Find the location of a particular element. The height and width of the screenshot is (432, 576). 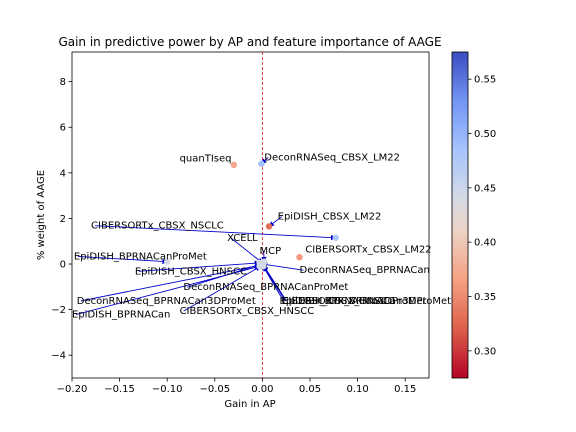

point-label: CIBERSORTx_CBSX_HNSCC is located at coordinates (247, 311).